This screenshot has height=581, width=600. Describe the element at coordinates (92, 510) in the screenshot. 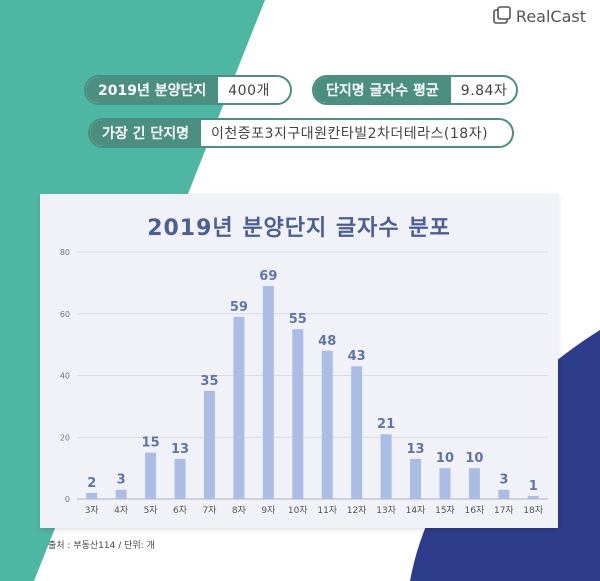

I see `x-tick-label: 3자` at that location.